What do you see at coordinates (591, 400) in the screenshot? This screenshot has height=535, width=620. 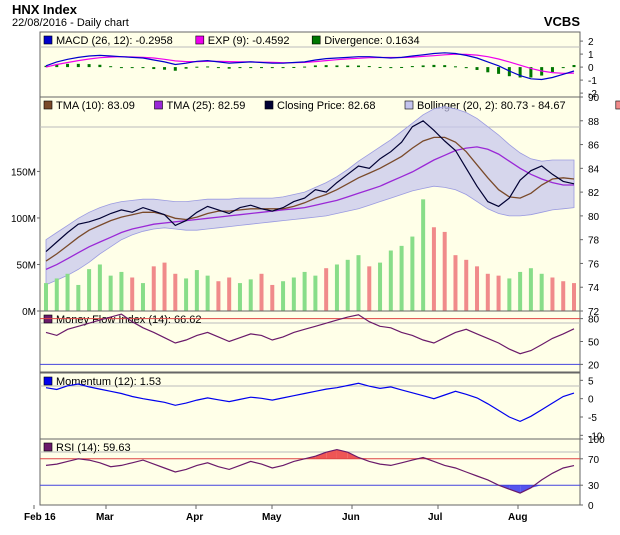 I see `y-tick-label: 0` at bounding box center [591, 400].